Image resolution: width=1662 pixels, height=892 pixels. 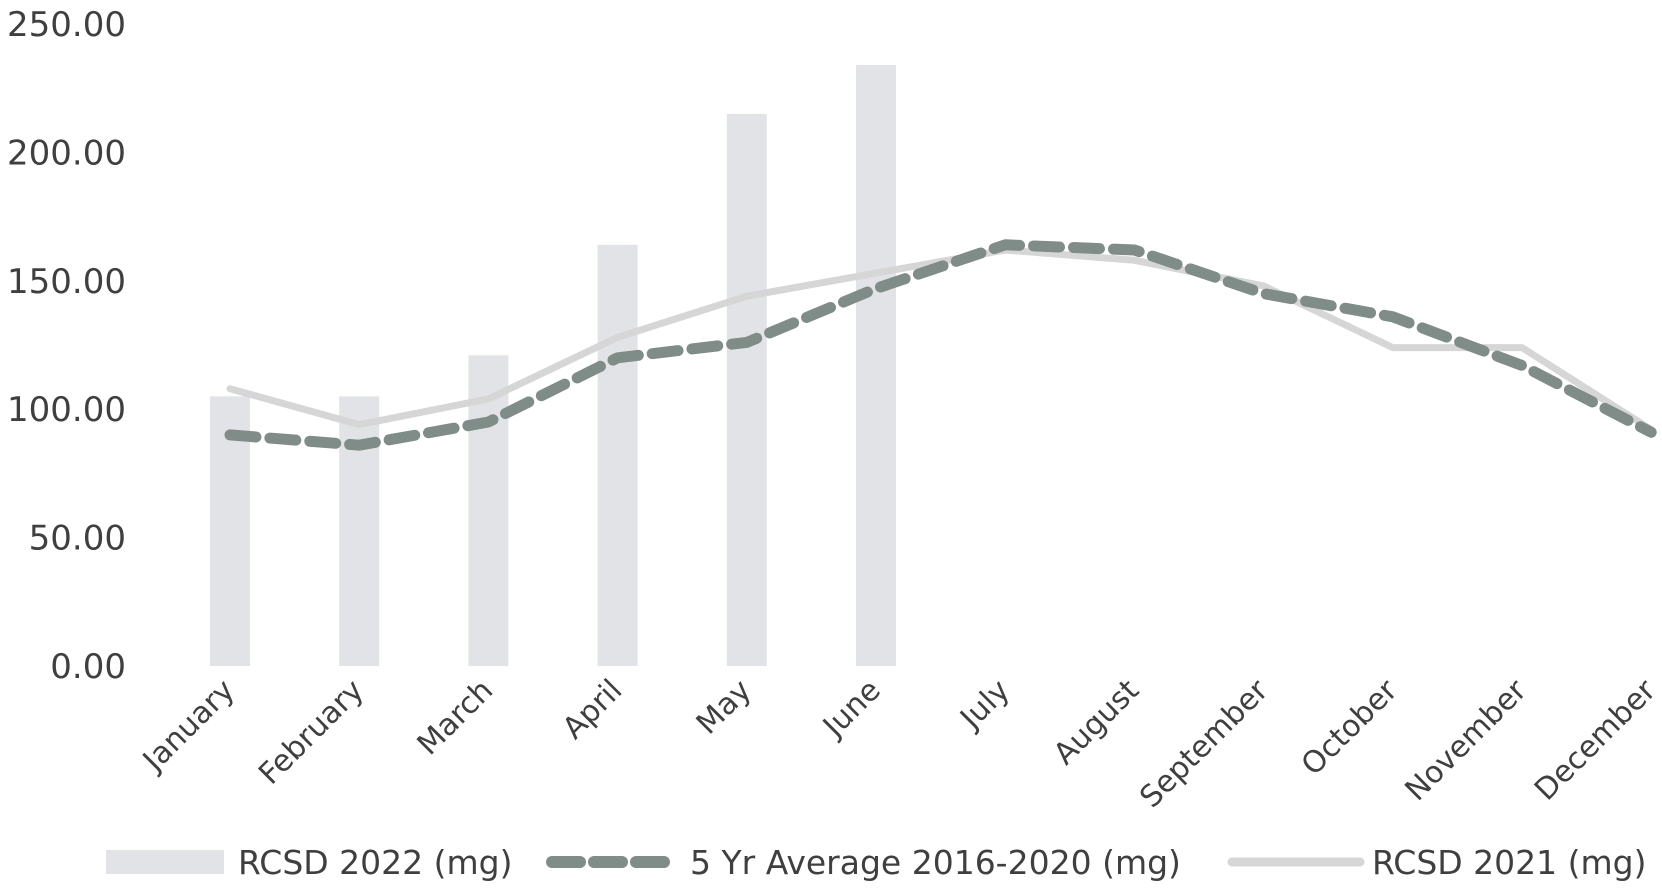 What do you see at coordinates (985, 705) in the screenshot?
I see `x-tick-label: July` at bounding box center [985, 705].